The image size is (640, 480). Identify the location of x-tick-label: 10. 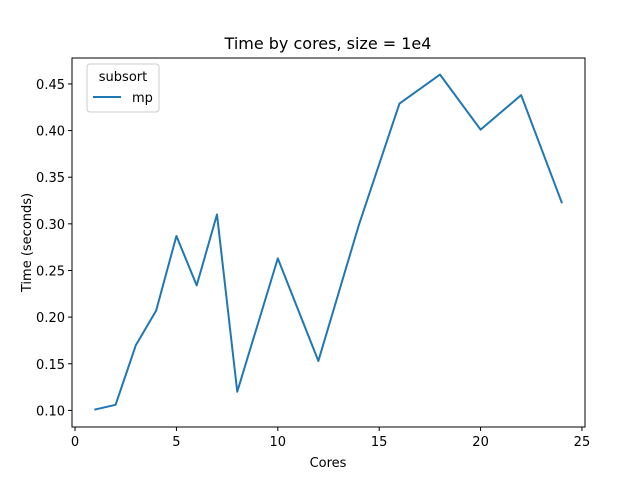
(278, 442).